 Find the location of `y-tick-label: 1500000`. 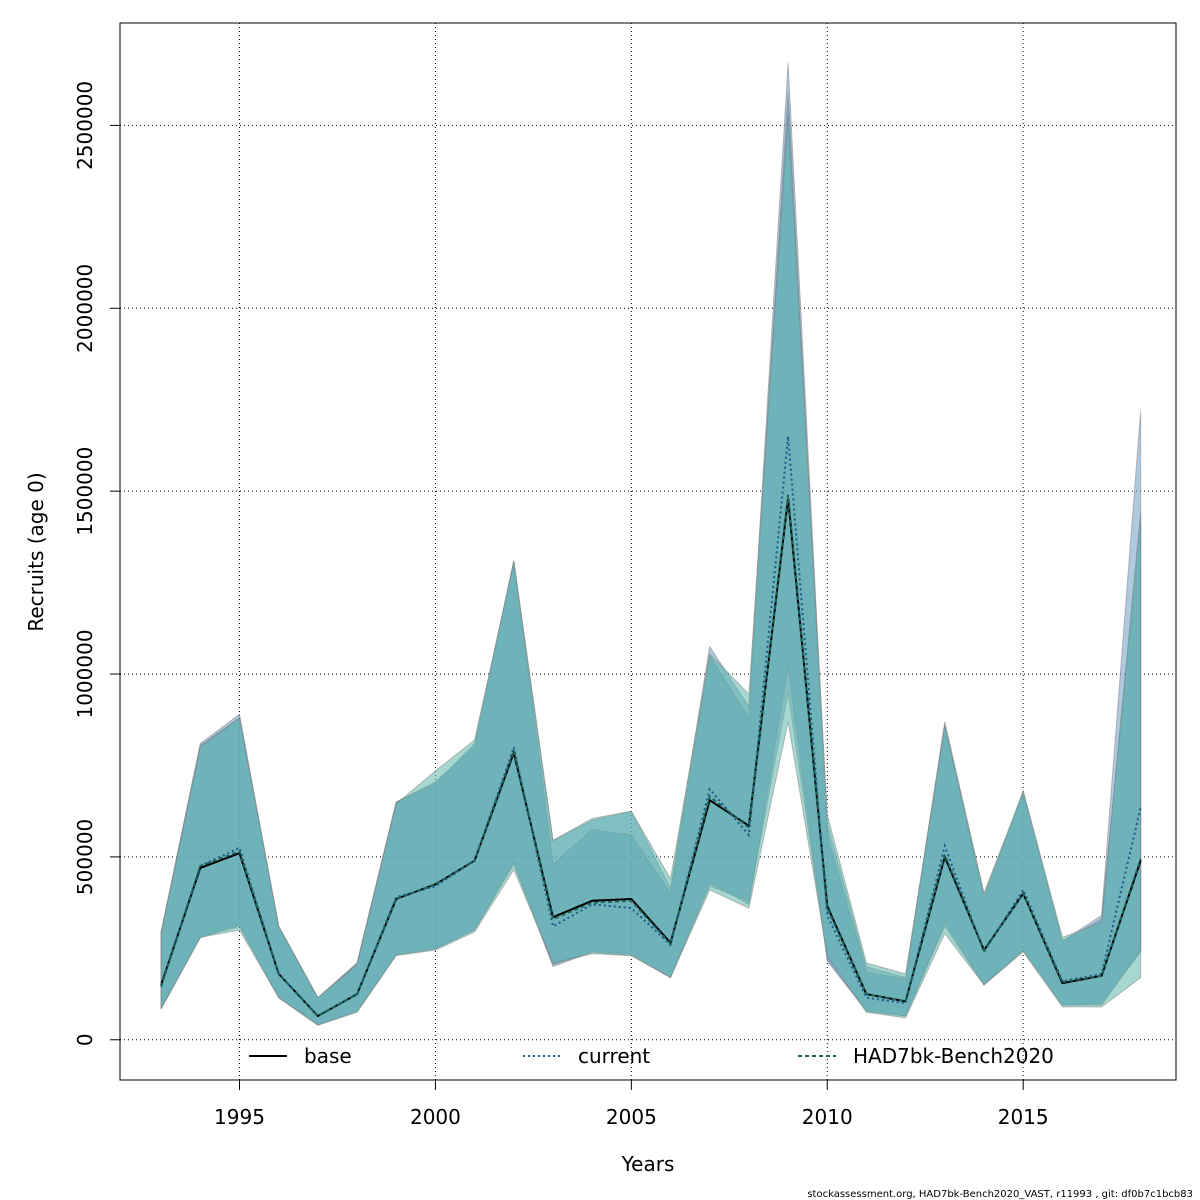

y-tick-label: 1500000 is located at coordinates (85, 491).